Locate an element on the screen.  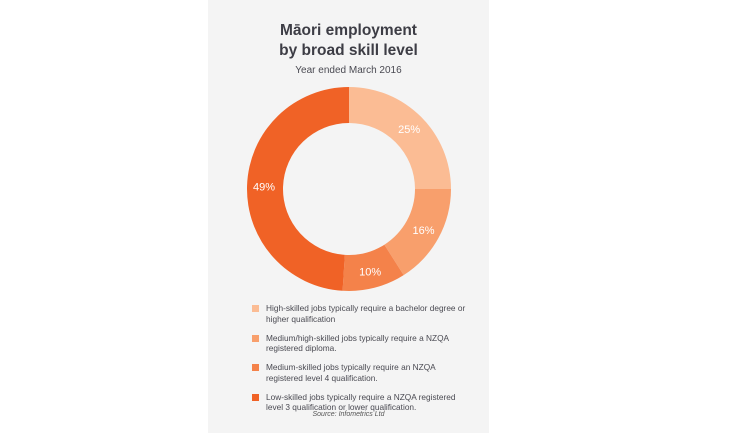
data-label: 49% is located at coordinates (264, 187).